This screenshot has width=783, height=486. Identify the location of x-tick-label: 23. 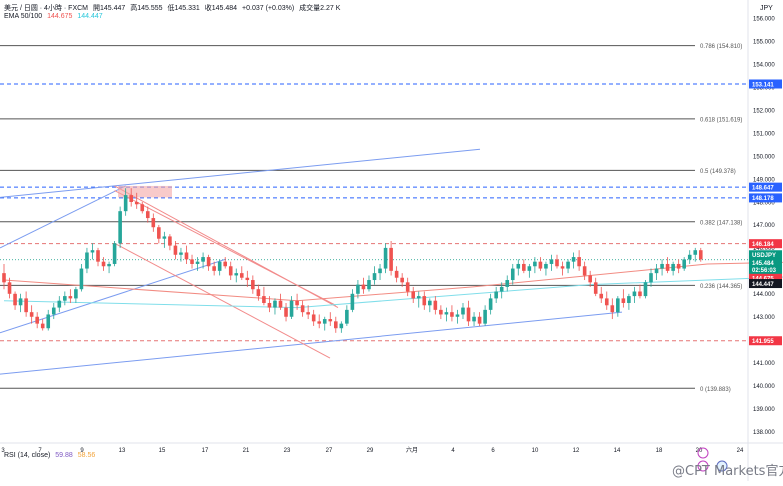
(287, 451).